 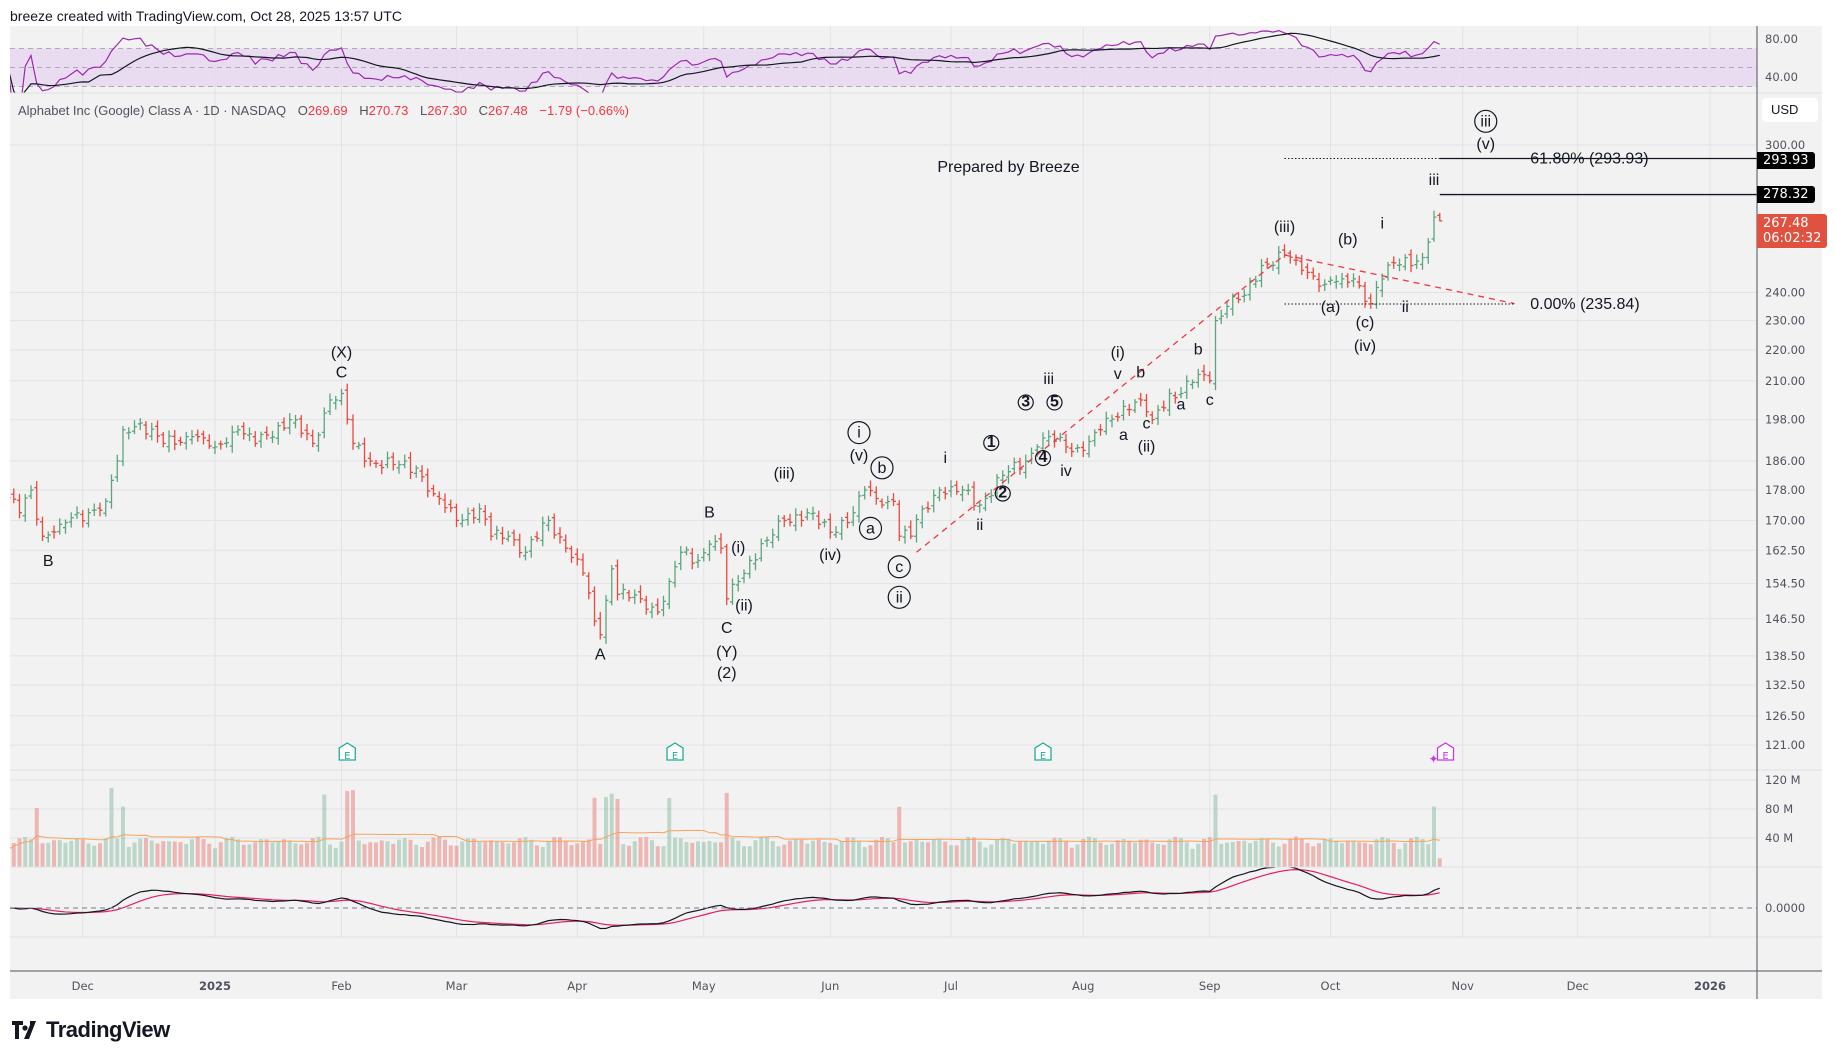 What do you see at coordinates (1118, 374) in the screenshot?
I see `wave-label: v` at bounding box center [1118, 374].